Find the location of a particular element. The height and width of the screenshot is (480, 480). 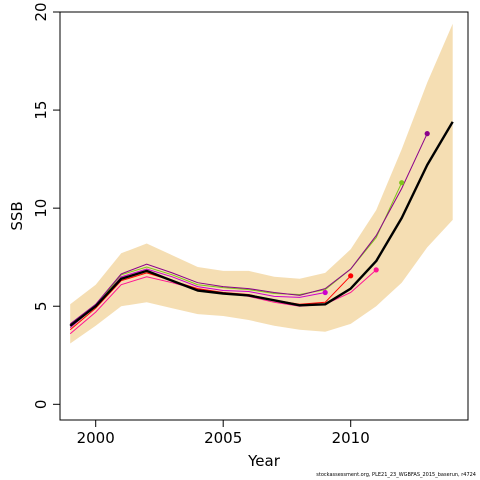

x-tick-label: 2000 is located at coordinates (96, 438).